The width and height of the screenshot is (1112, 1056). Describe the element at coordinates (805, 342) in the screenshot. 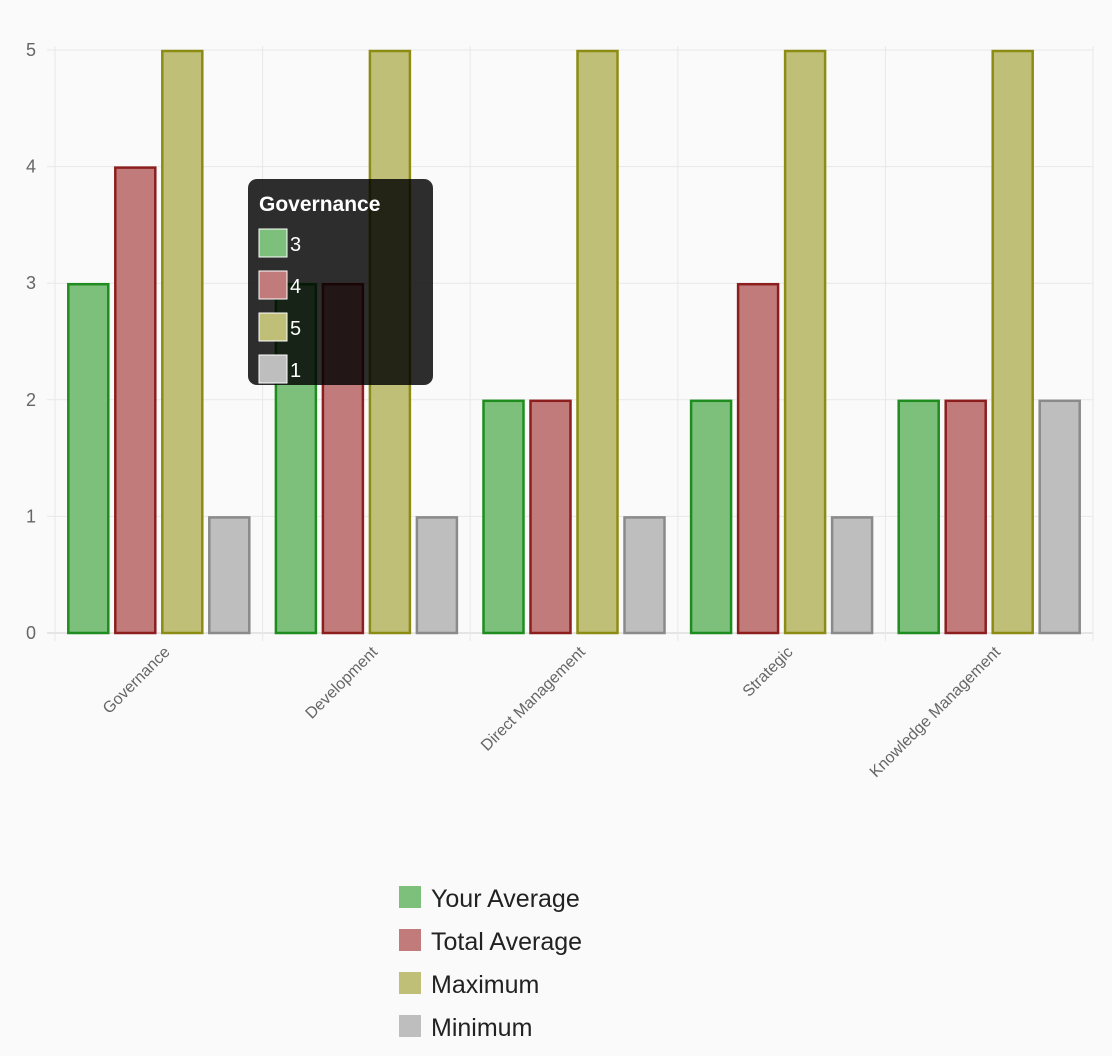

I see `bar-maximum-strategic` at that location.